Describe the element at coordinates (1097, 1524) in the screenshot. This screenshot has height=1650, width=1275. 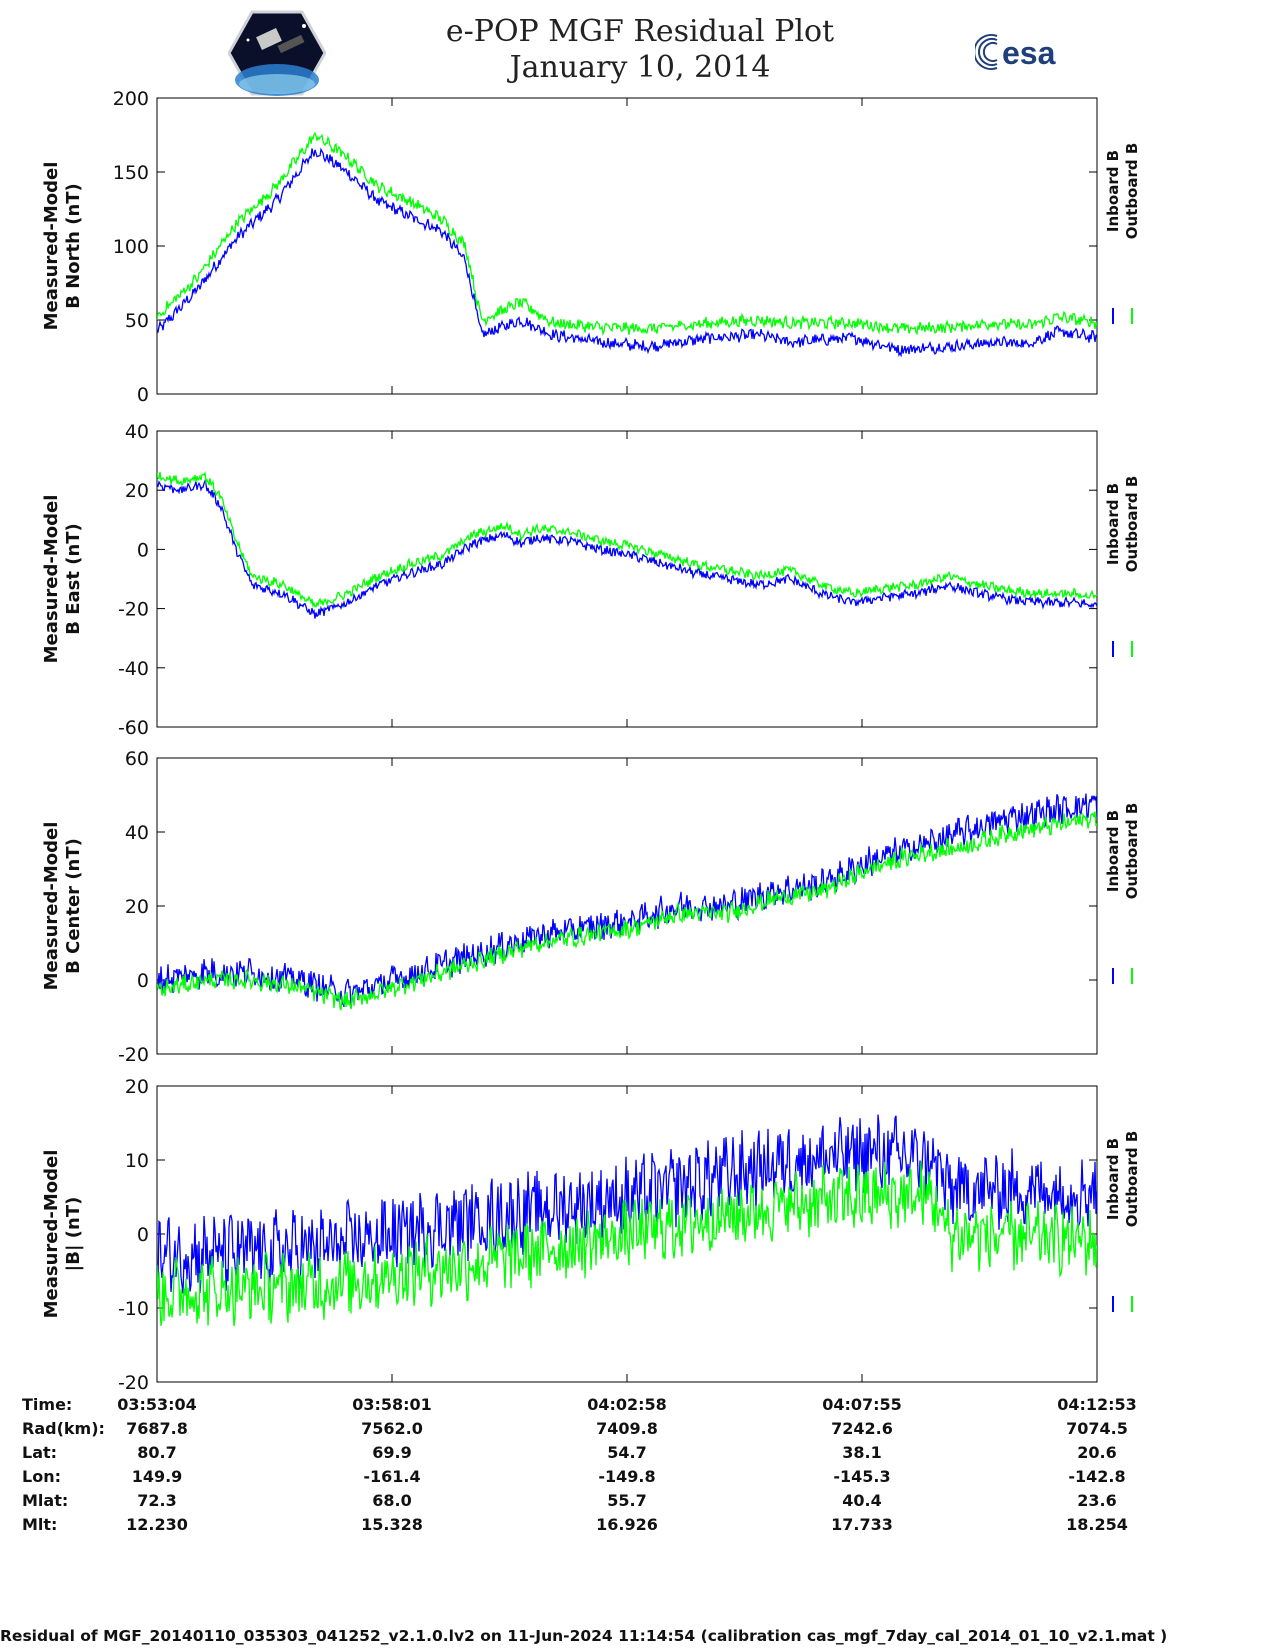
I see `table-cell: 18.254` at that location.